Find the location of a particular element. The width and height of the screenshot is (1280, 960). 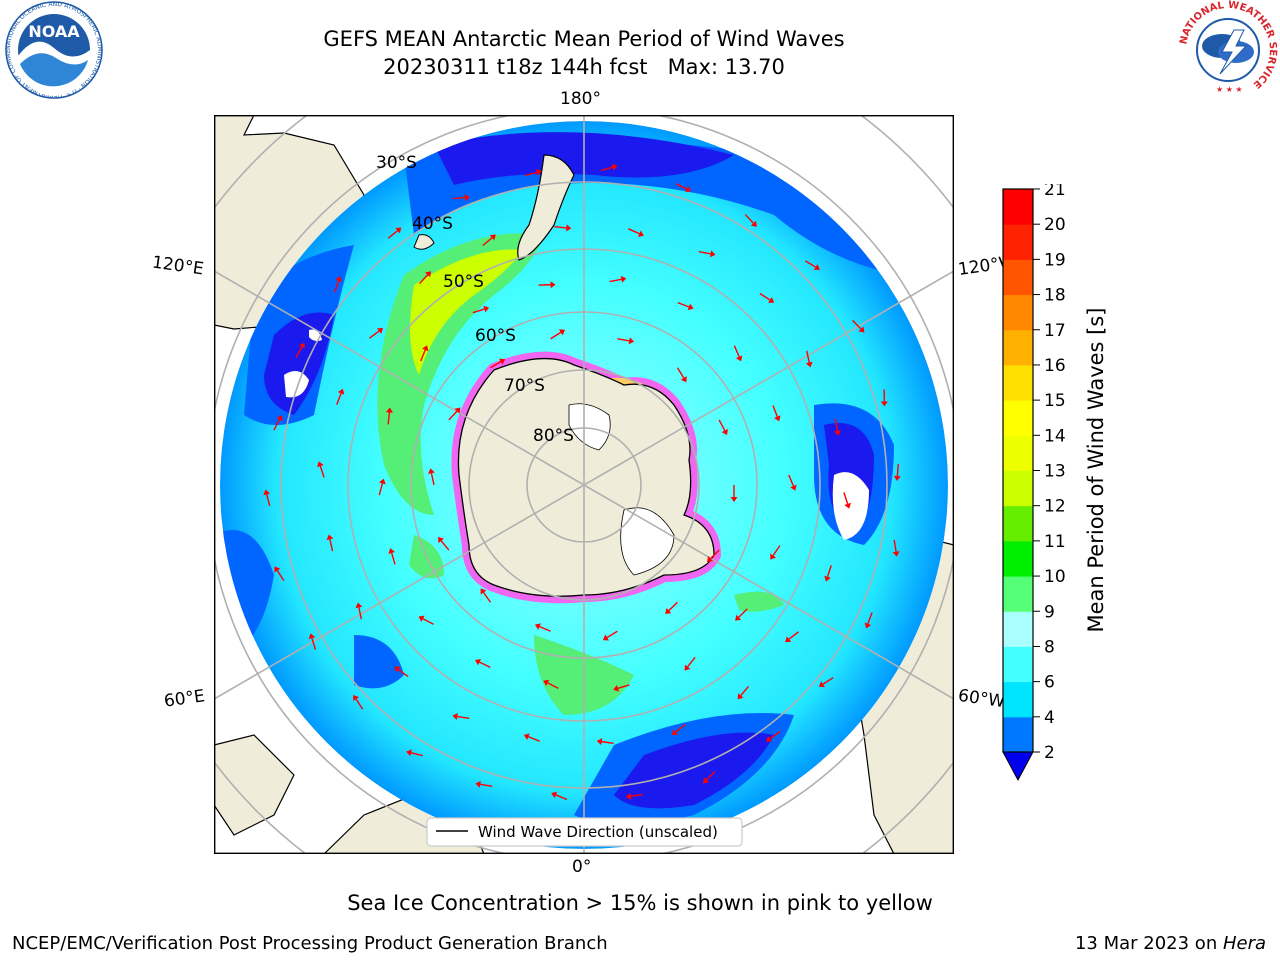

colorbar-tick-label: 11 is located at coordinates (1055, 542).